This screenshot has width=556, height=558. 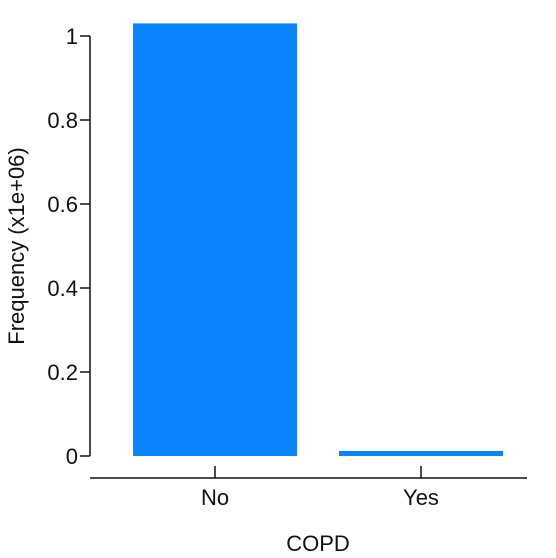 What do you see at coordinates (62, 204) in the screenshot?
I see `y-tick-label: 0.6` at bounding box center [62, 204].